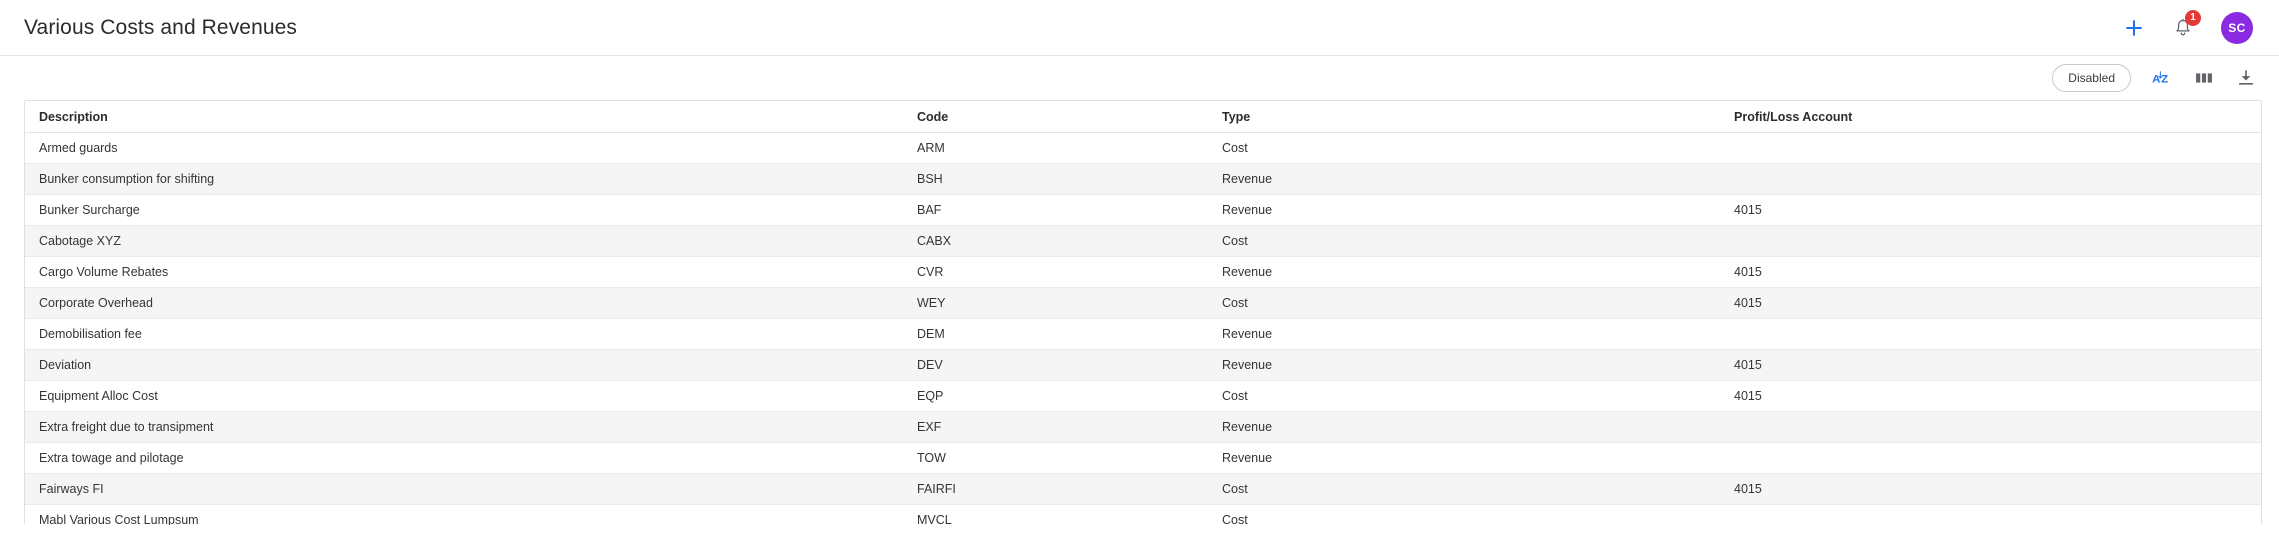  I want to click on cell-code: BSH, so click(1055, 179).